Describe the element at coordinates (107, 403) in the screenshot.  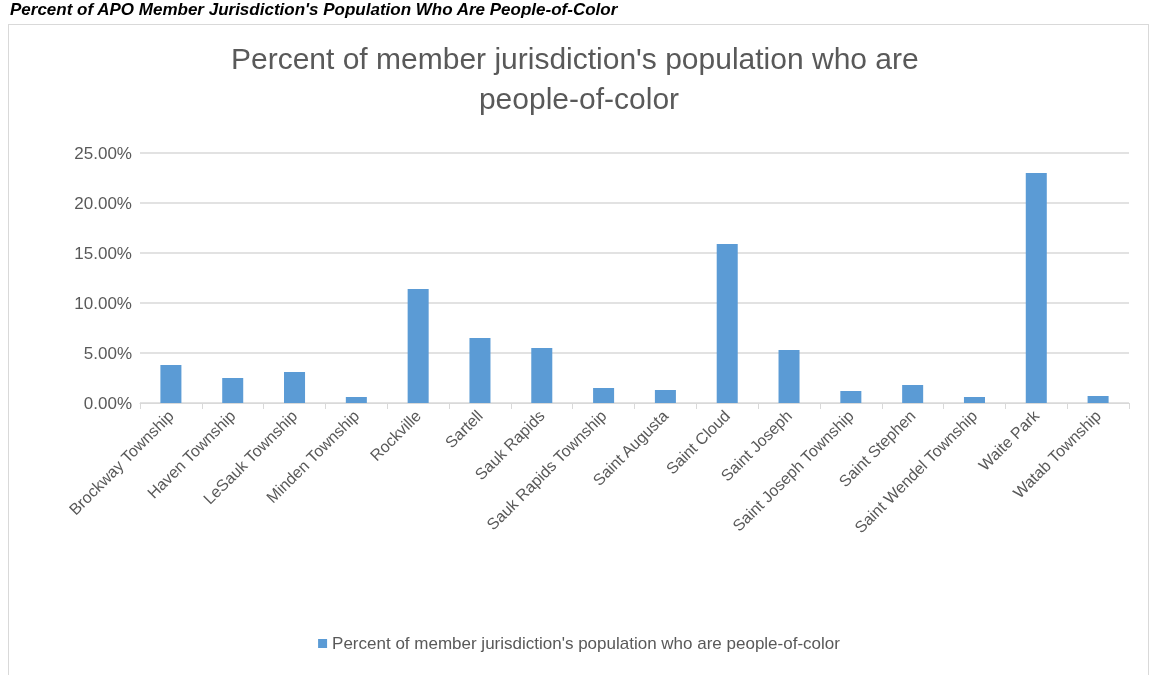
I see `y-tick-label: 0.00%` at that location.